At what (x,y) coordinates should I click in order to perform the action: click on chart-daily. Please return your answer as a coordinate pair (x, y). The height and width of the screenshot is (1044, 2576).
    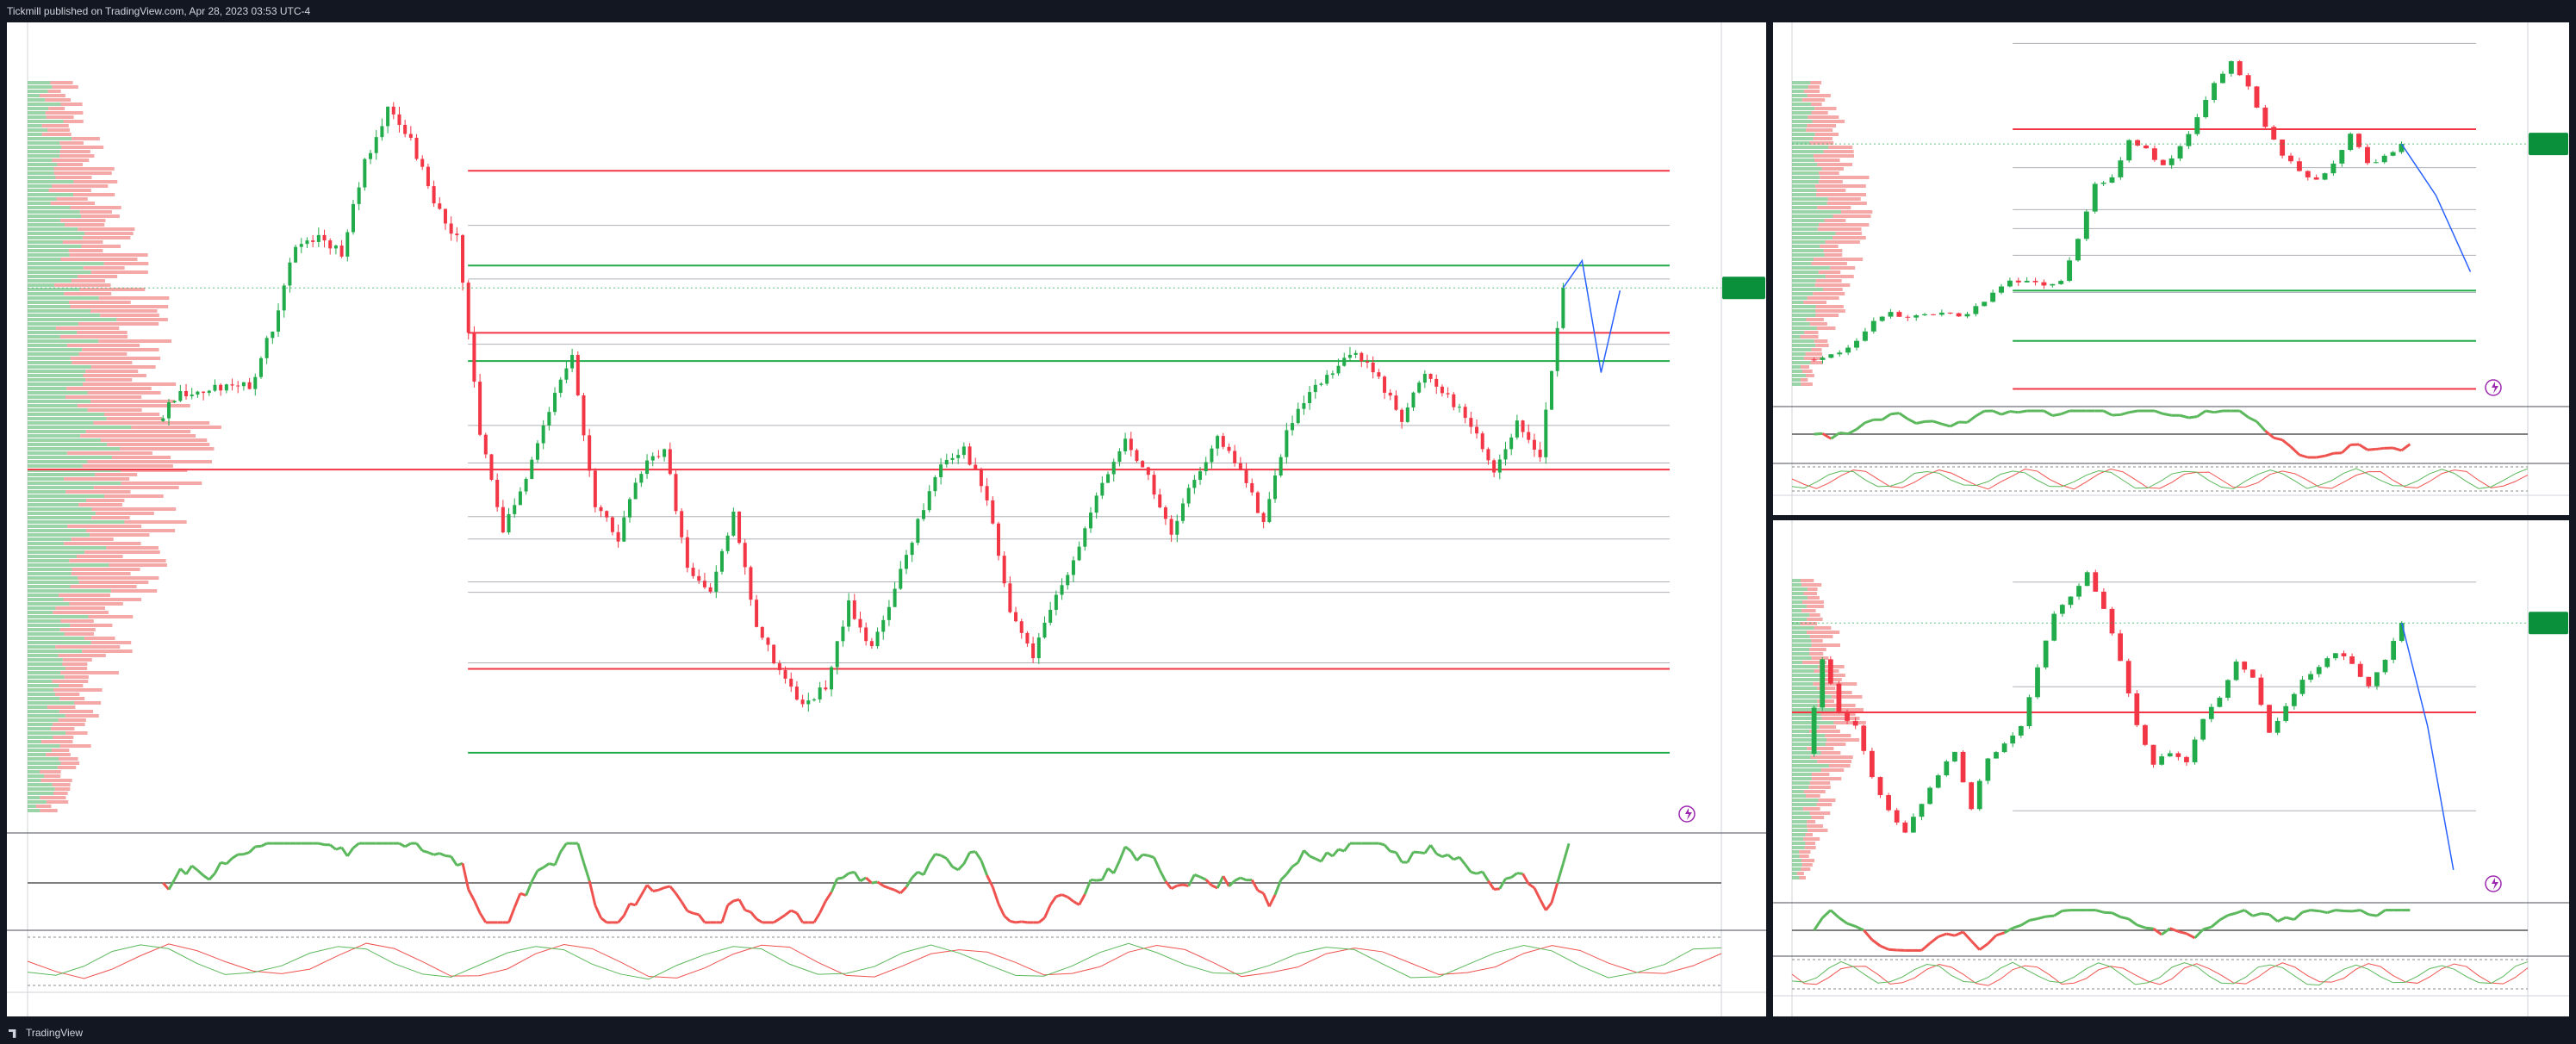
    Looking at the image, I should click on (2171, 768).